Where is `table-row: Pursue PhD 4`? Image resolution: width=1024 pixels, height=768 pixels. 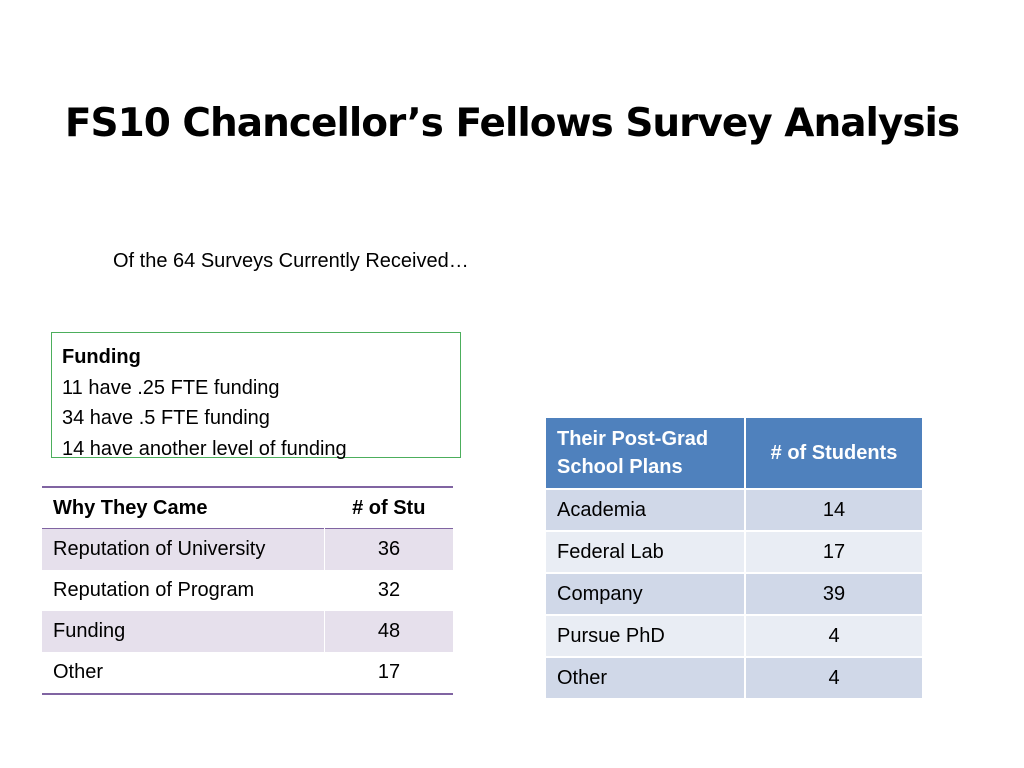
table-row: Pursue PhD 4 is located at coordinates (734, 635).